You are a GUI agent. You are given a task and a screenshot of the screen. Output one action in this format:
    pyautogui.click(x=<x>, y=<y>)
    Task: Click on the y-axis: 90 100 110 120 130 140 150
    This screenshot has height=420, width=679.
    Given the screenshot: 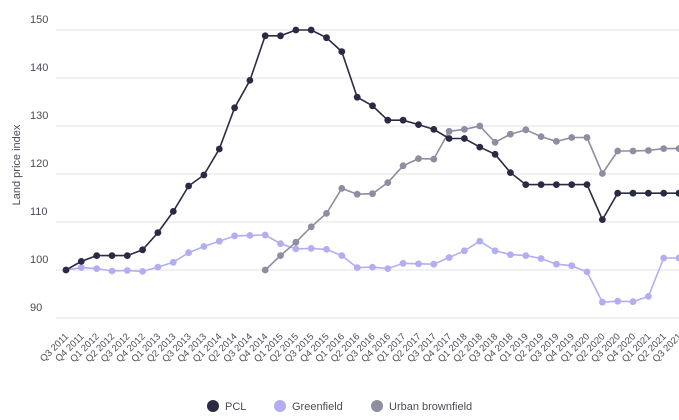 What is the action you would take?
    pyautogui.click(x=39, y=164)
    